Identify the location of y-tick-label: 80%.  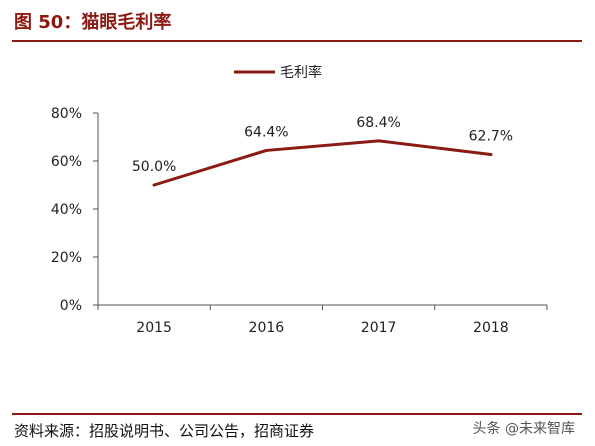
(66, 114).